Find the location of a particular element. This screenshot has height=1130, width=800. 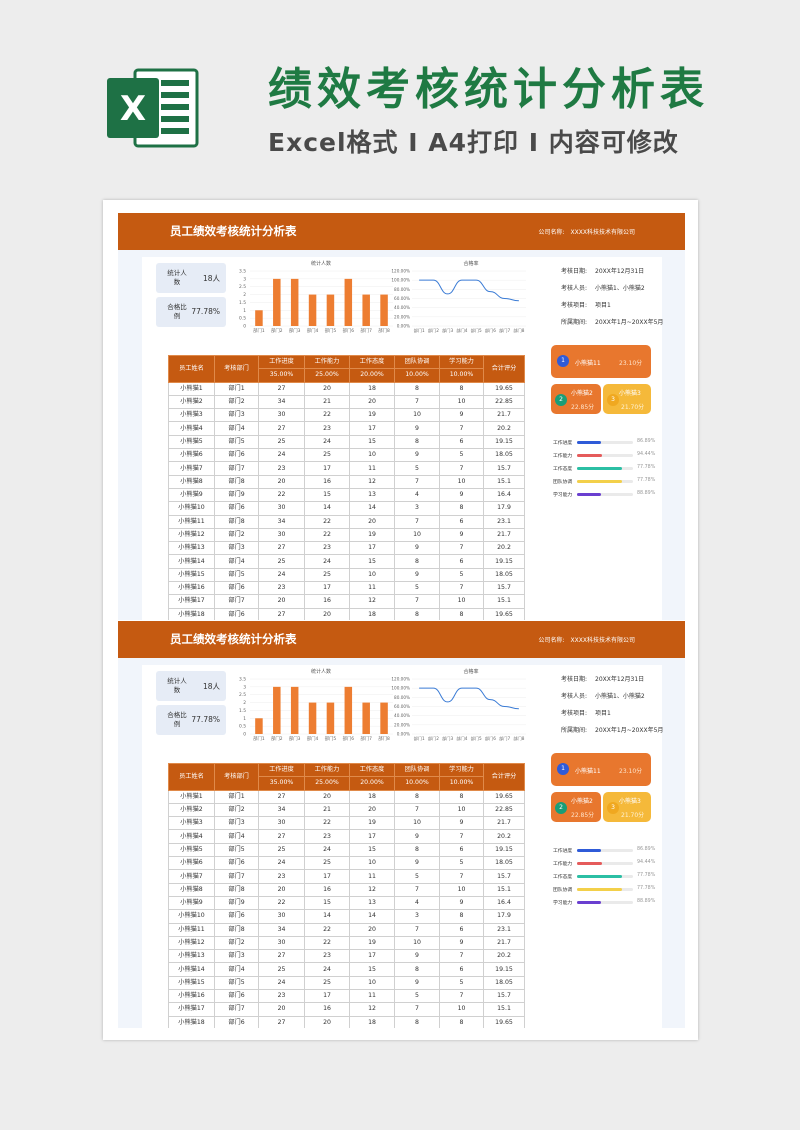

company-label: 公司名称: is located at coordinates (551, 640).